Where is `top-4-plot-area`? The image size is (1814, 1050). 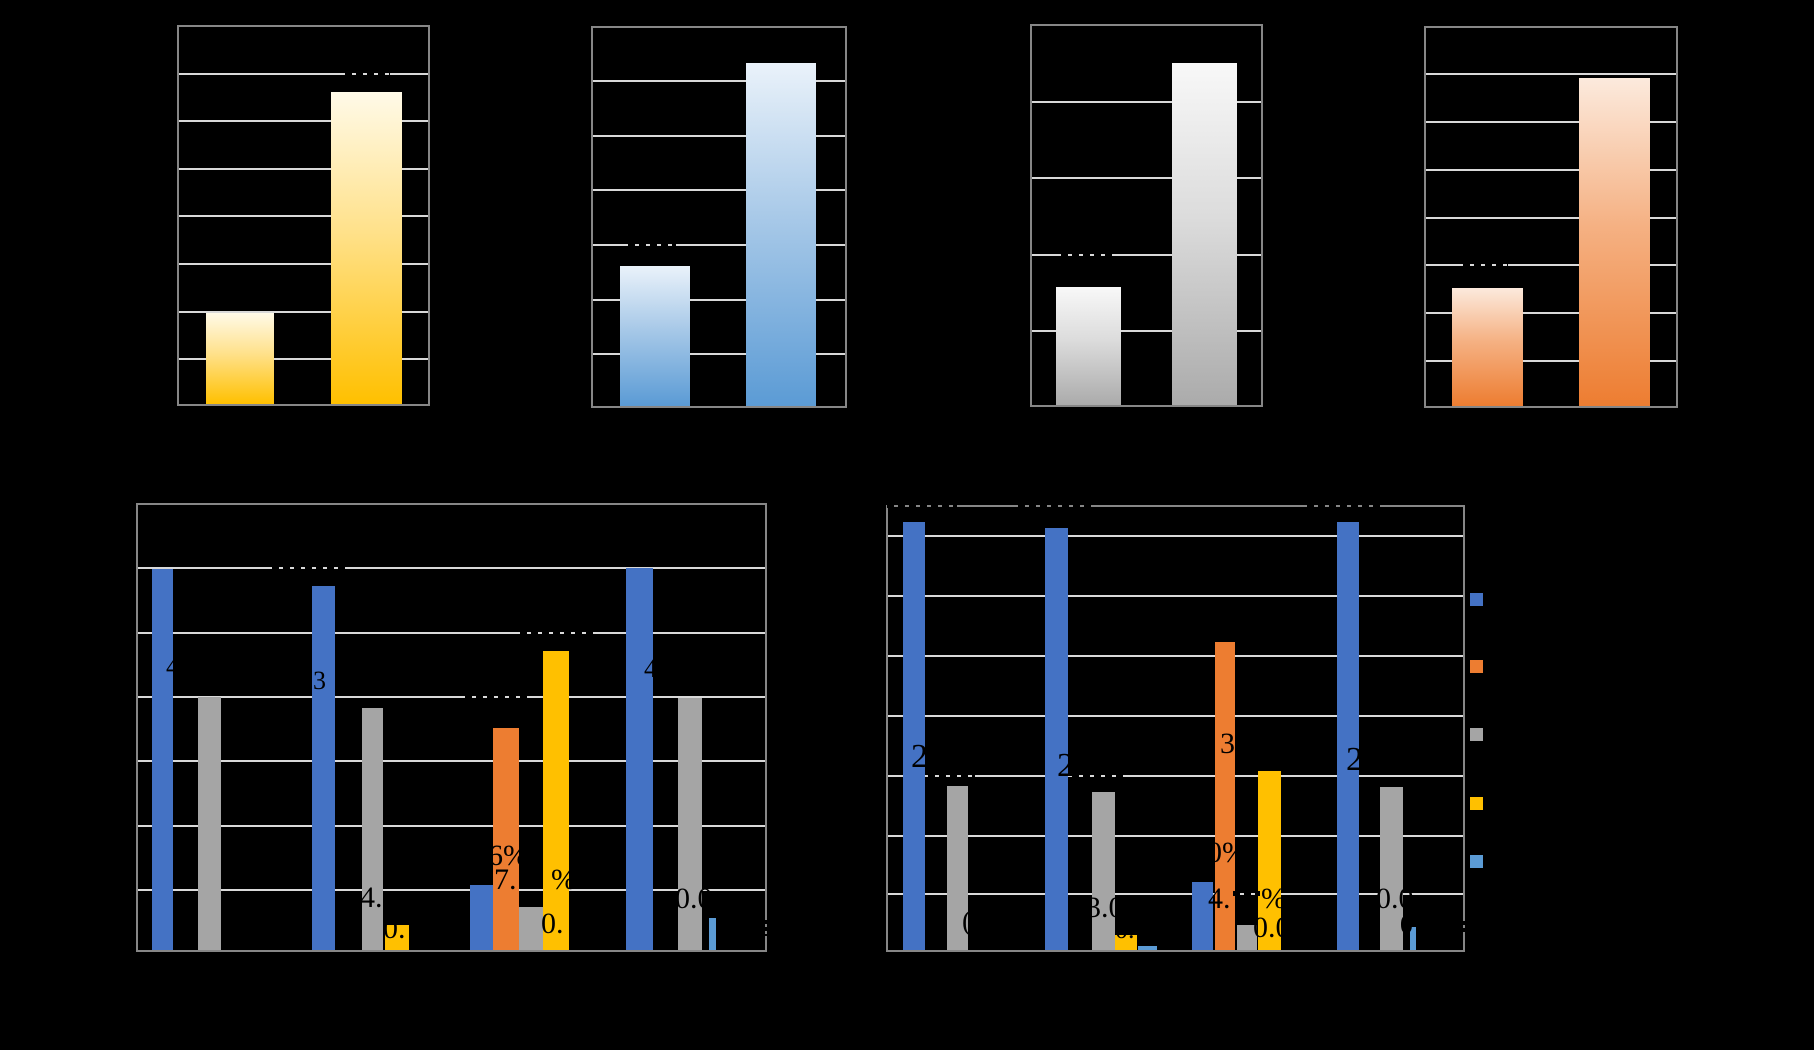 top-4-plot-area is located at coordinates (1551, 217).